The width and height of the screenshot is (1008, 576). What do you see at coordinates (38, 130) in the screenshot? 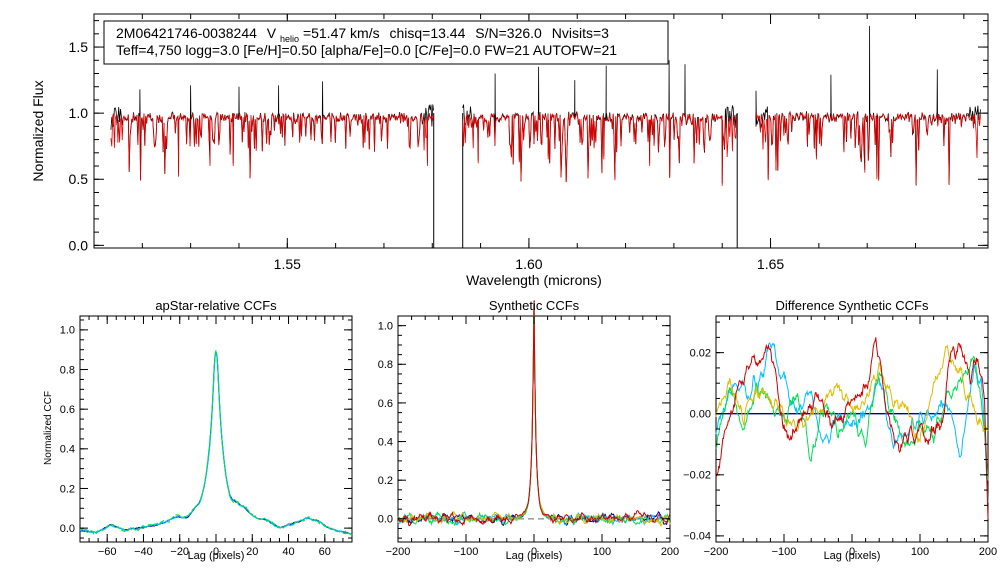
I see `spectrum-ylabel: Normalized Flux` at bounding box center [38, 130].